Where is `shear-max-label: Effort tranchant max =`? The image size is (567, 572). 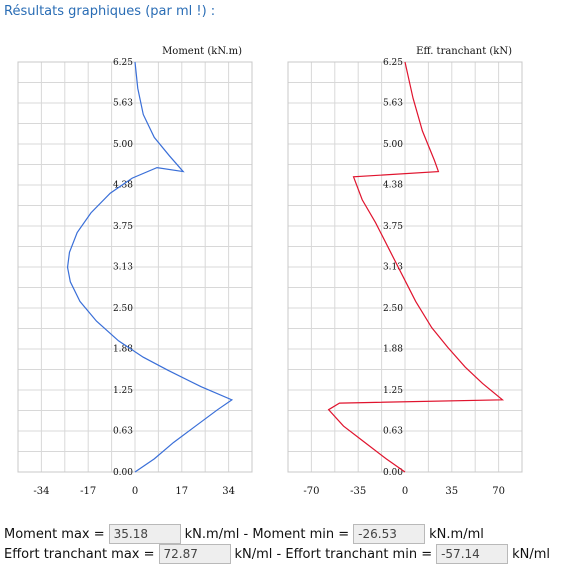
shear-max-label: Effort tranchant max = is located at coordinates (79, 554).